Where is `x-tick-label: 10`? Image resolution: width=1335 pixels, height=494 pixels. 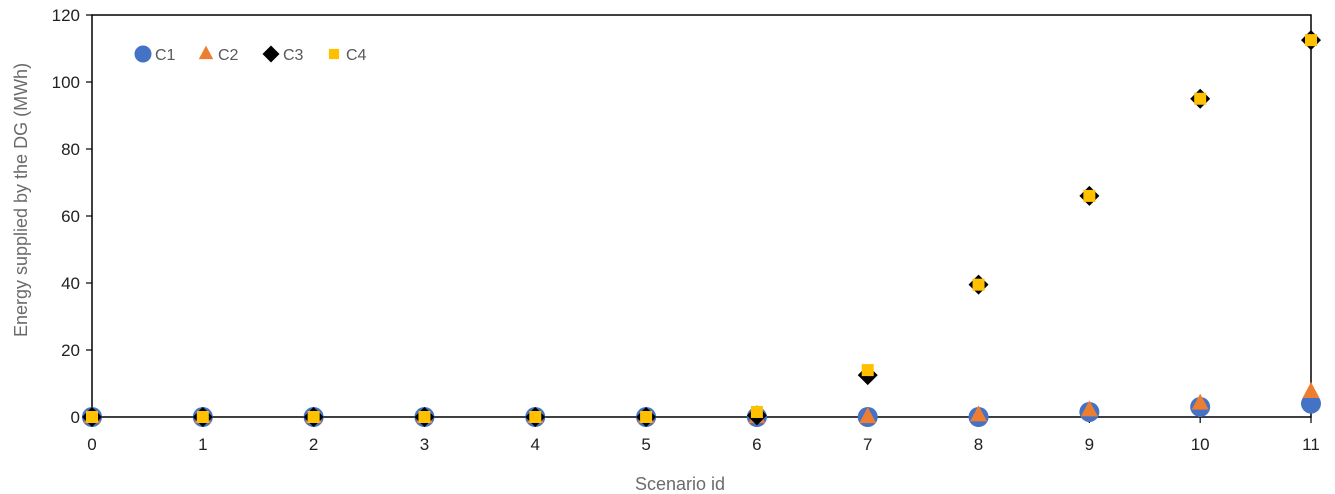 x-tick-label: 10 is located at coordinates (1200, 444).